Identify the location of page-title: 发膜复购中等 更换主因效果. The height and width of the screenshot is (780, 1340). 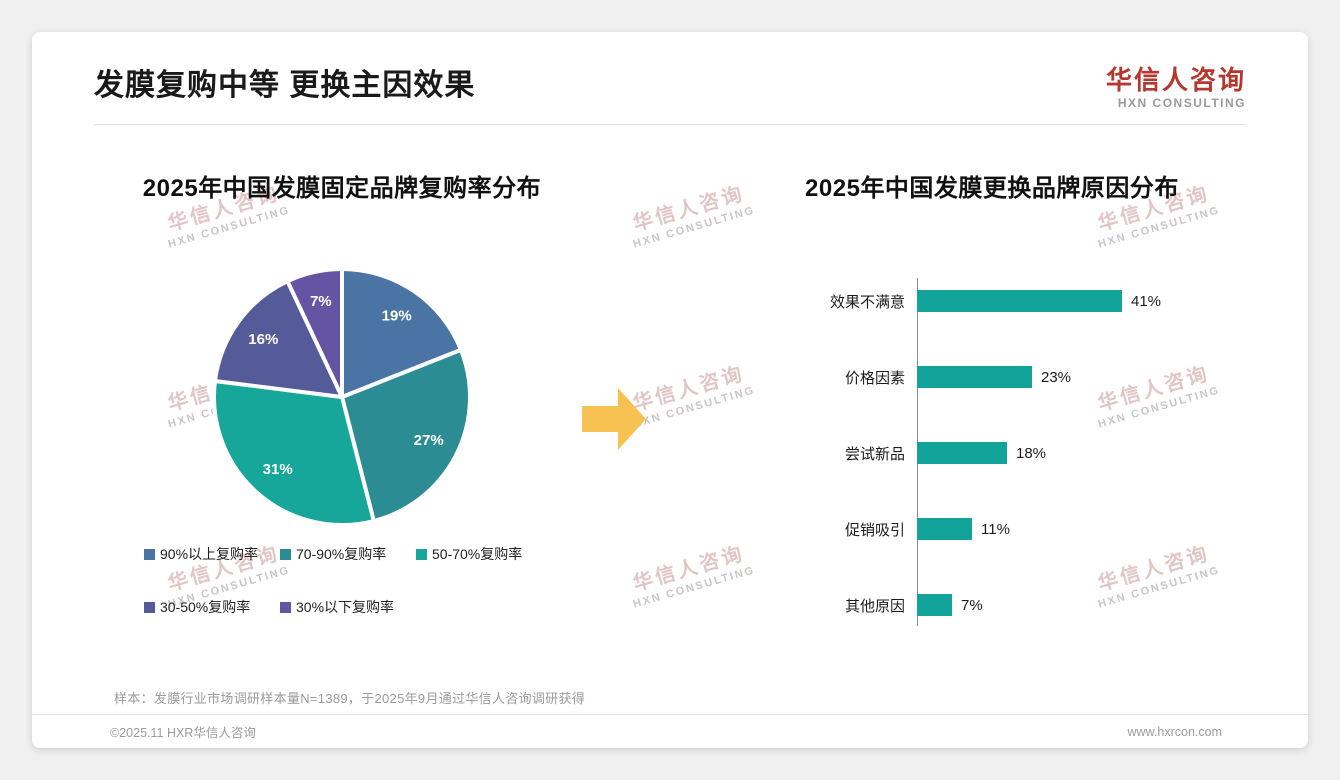
(285, 85).